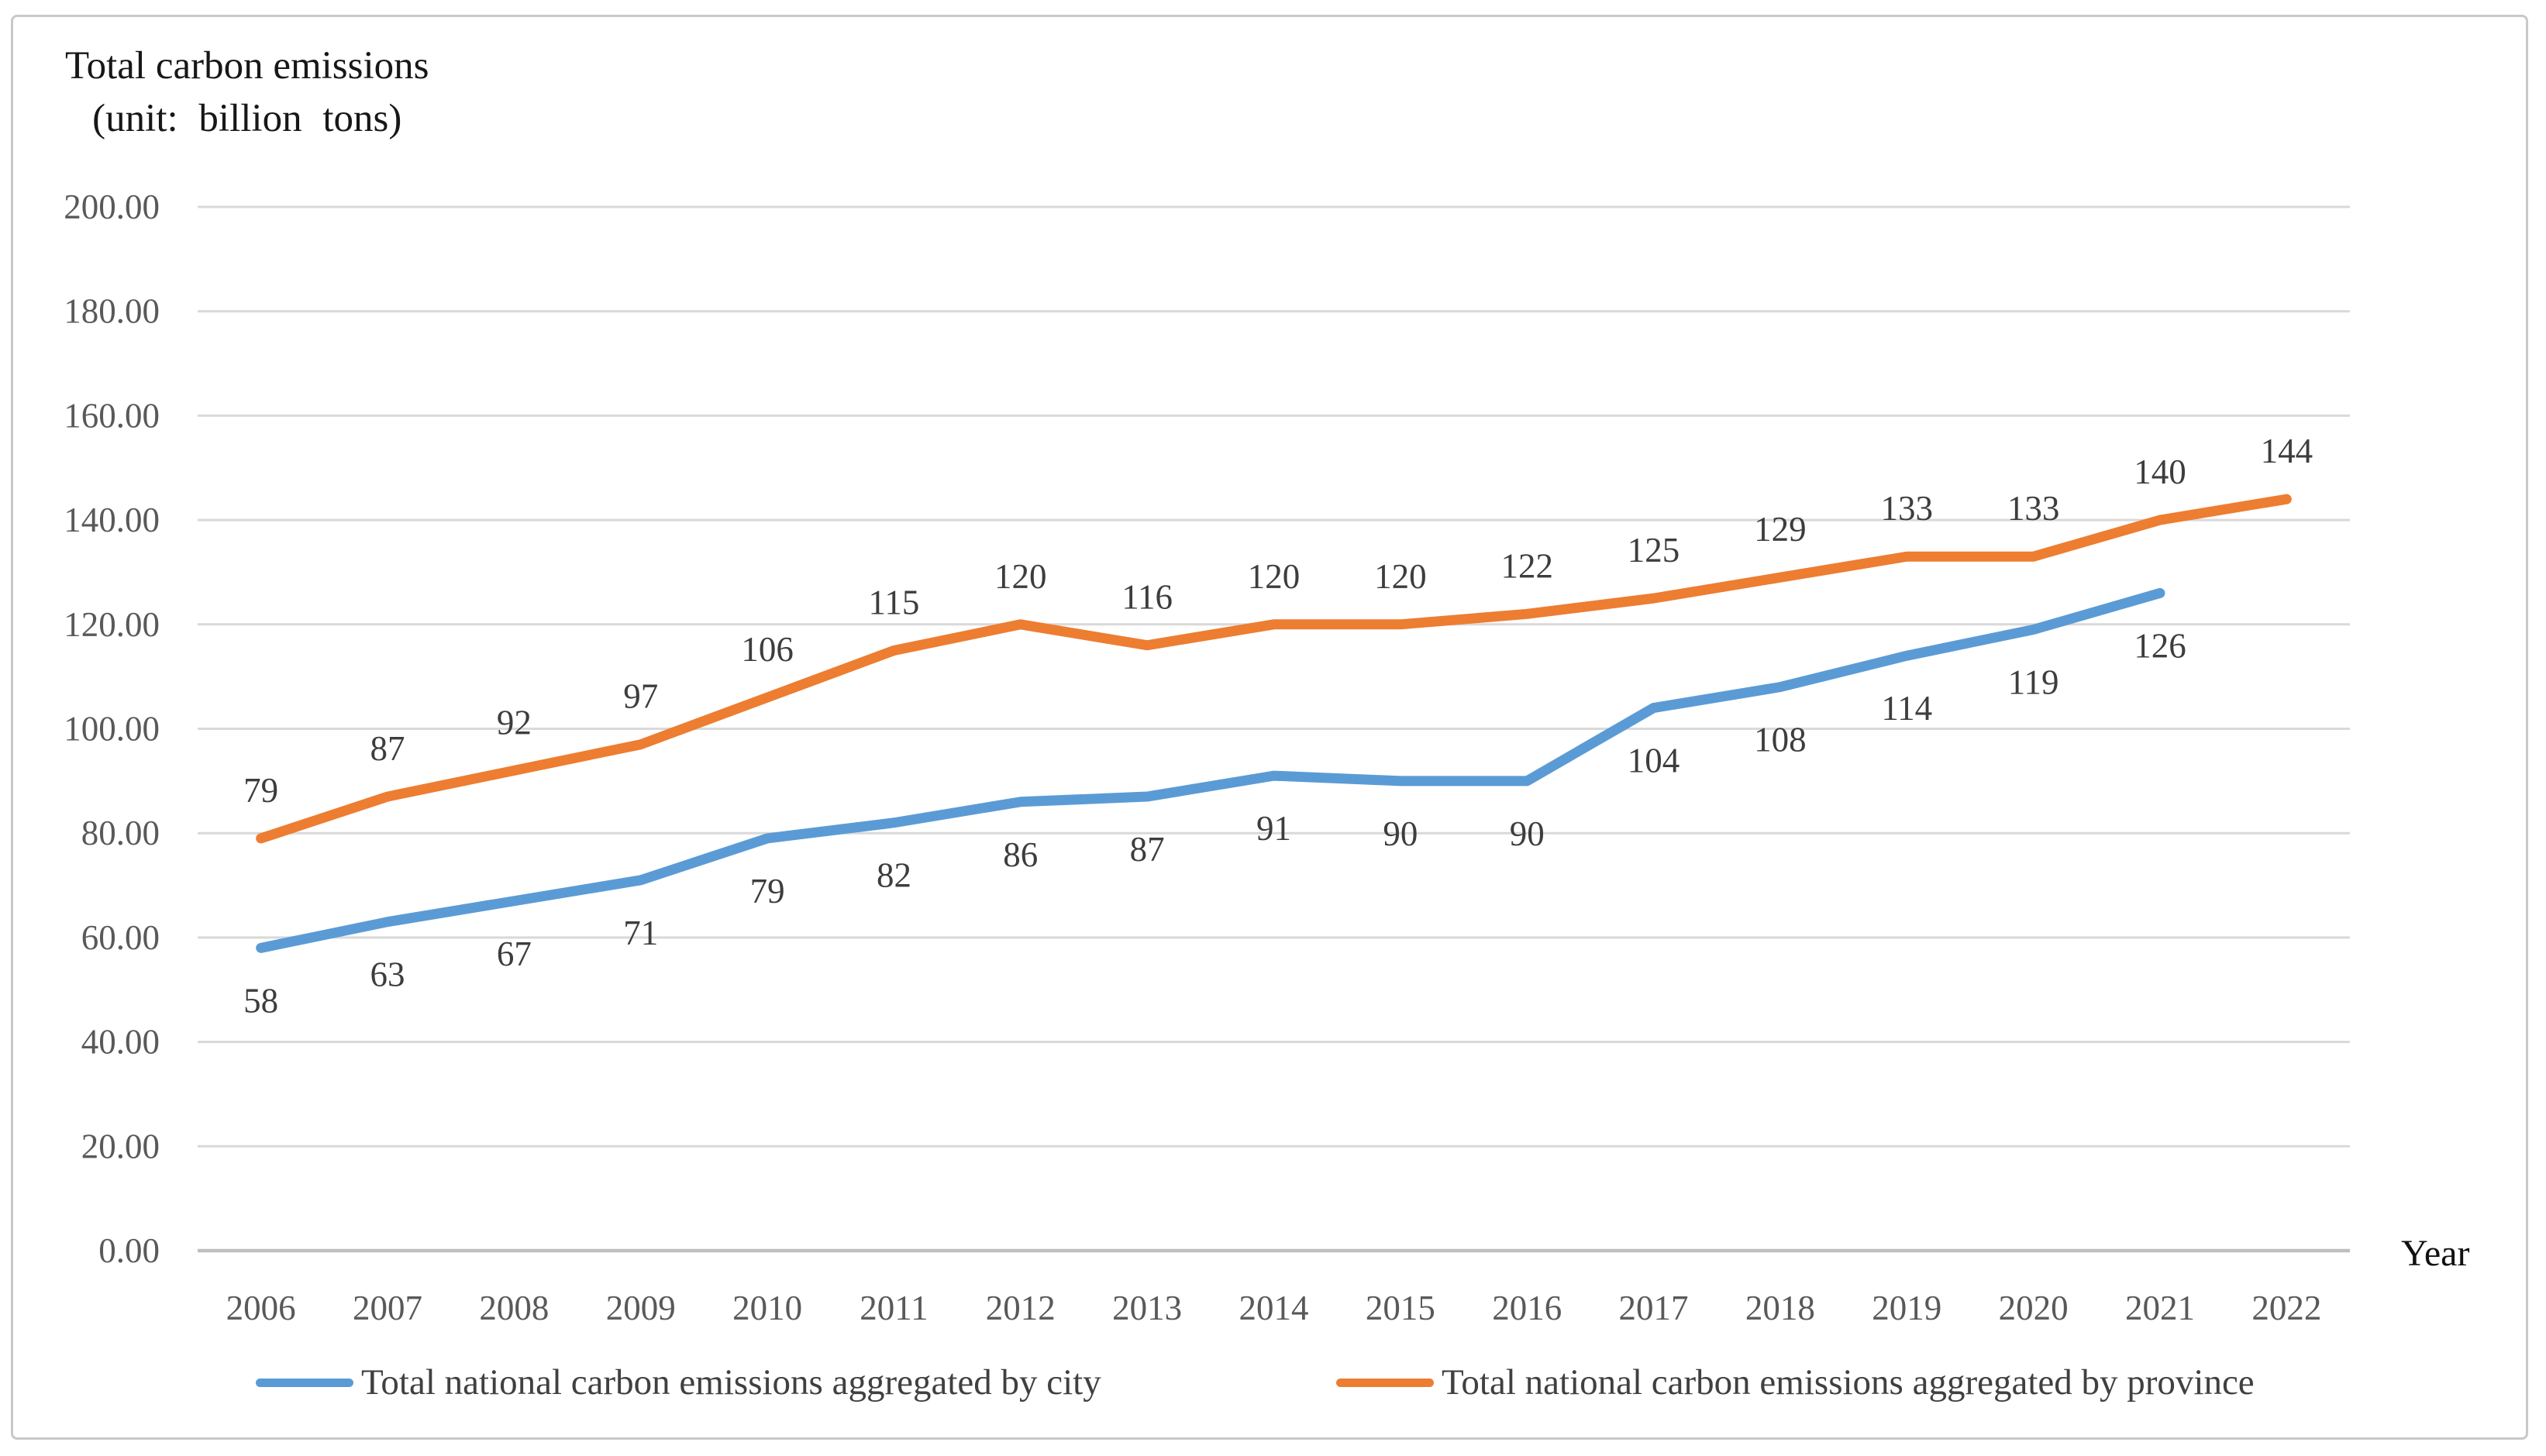 This screenshot has width=2546, height=1456. Describe the element at coordinates (121, 1146) in the screenshot. I see `y-tick-label: 20.00` at that location.